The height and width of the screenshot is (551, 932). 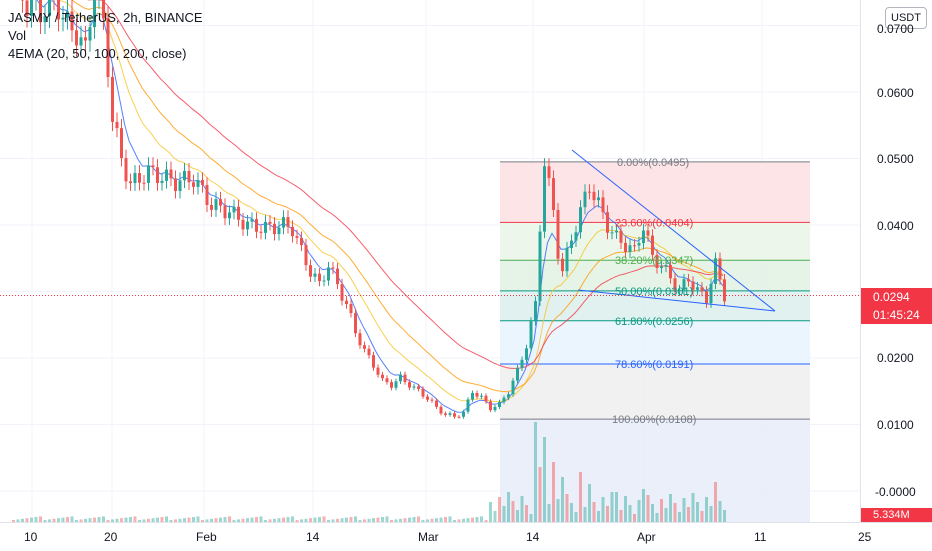 What do you see at coordinates (895, 358) in the screenshot?
I see `price-label: 0.0200` at bounding box center [895, 358].